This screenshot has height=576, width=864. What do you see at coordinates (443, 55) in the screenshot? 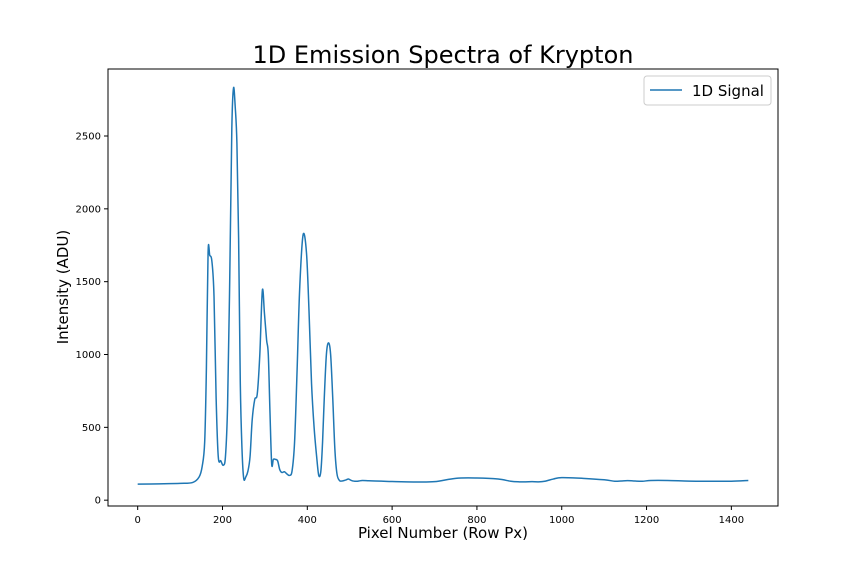
I see `chart-title: 1D Emission Spectra of Krypton` at bounding box center [443, 55].